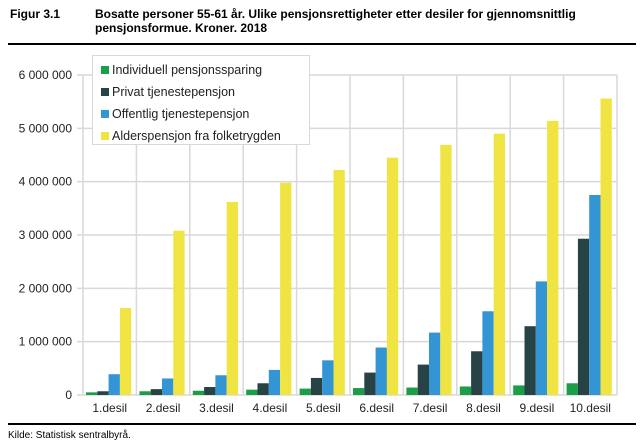 This screenshot has width=643, height=448. I want to click on x-tick-label: 5.desil, so click(323, 408).